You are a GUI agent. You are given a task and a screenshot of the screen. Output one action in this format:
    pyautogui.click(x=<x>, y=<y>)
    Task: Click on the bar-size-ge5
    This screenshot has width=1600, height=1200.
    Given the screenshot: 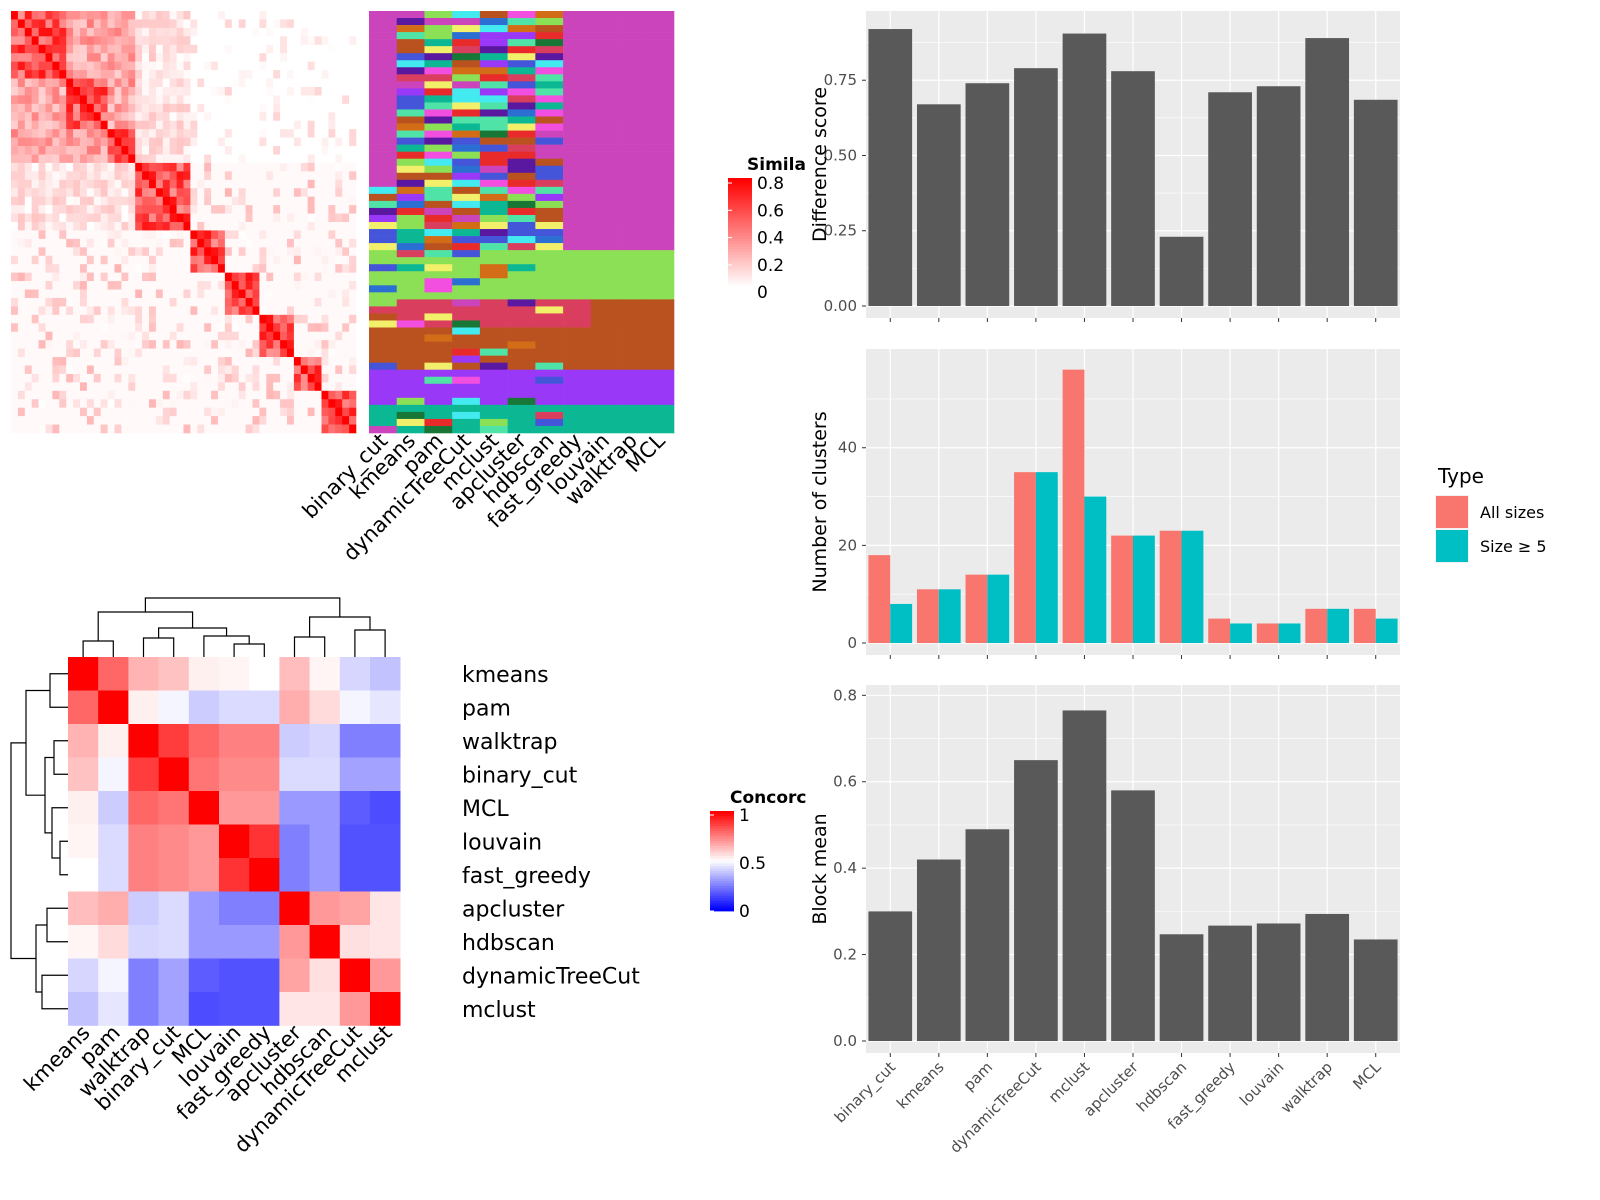 What is the action you would take?
    pyautogui.click(x=1386, y=630)
    